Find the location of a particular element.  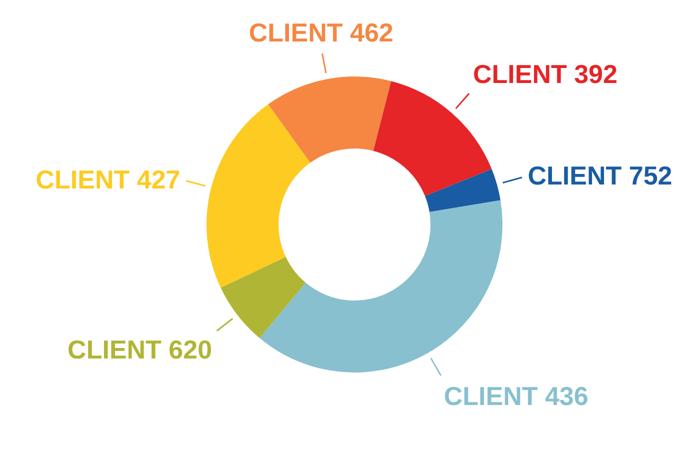

slice-label: CLIENT 752 is located at coordinates (600, 175).